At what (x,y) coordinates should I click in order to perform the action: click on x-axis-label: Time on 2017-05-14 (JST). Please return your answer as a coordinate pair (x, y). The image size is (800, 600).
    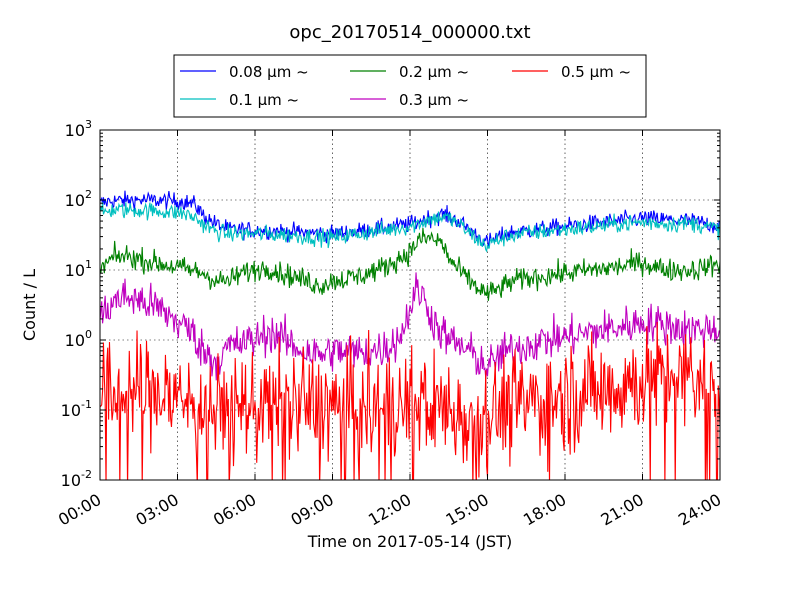
    Looking at the image, I should click on (409, 541).